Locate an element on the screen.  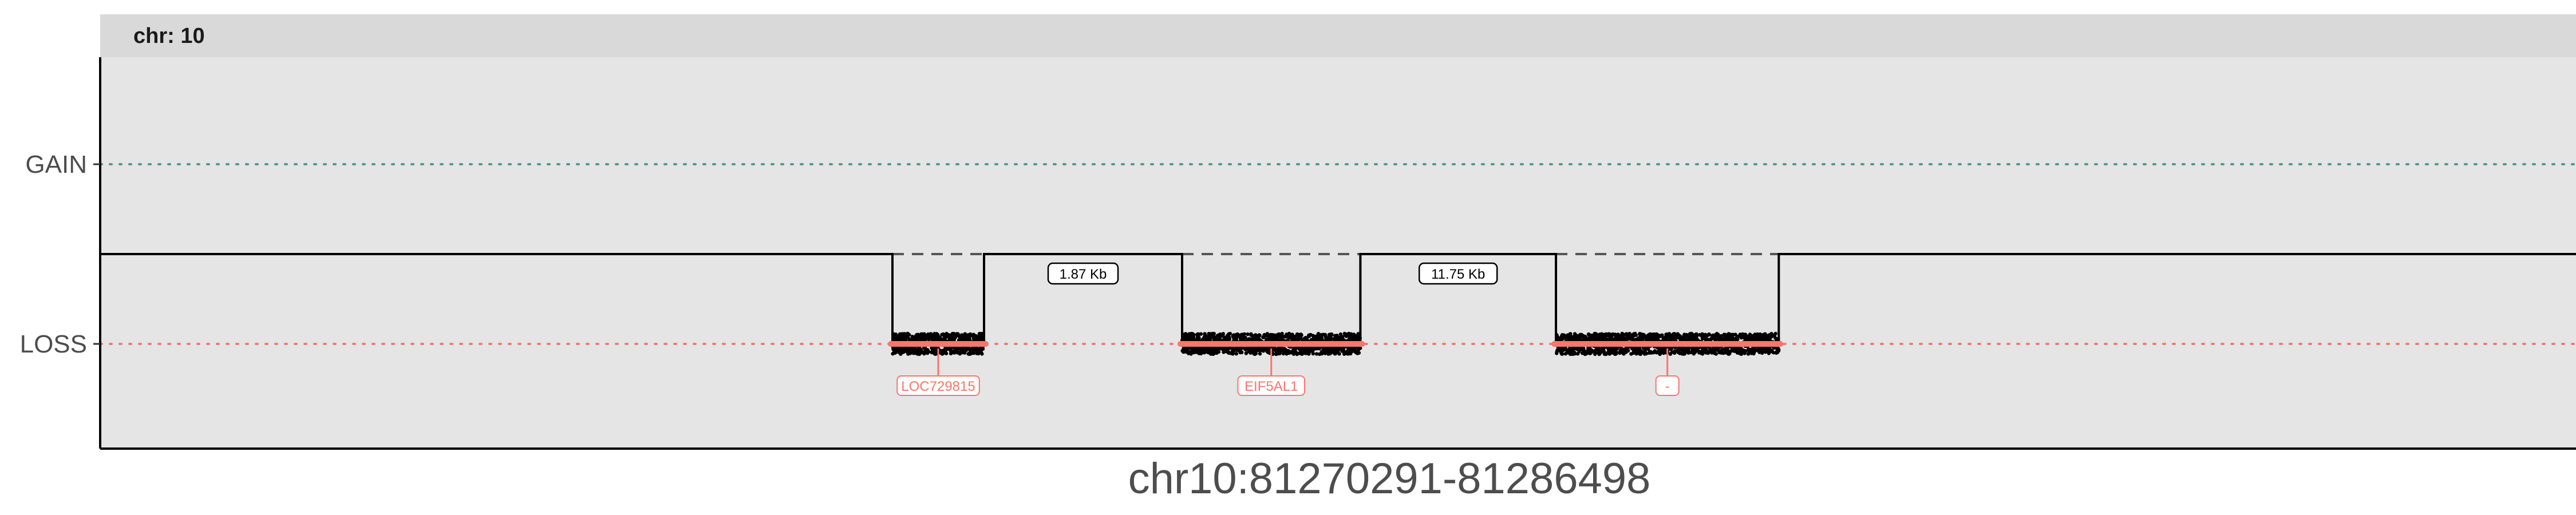
gene-annotations: LOC729815 EIF5AL1 - is located at coordinates (1336, 368).